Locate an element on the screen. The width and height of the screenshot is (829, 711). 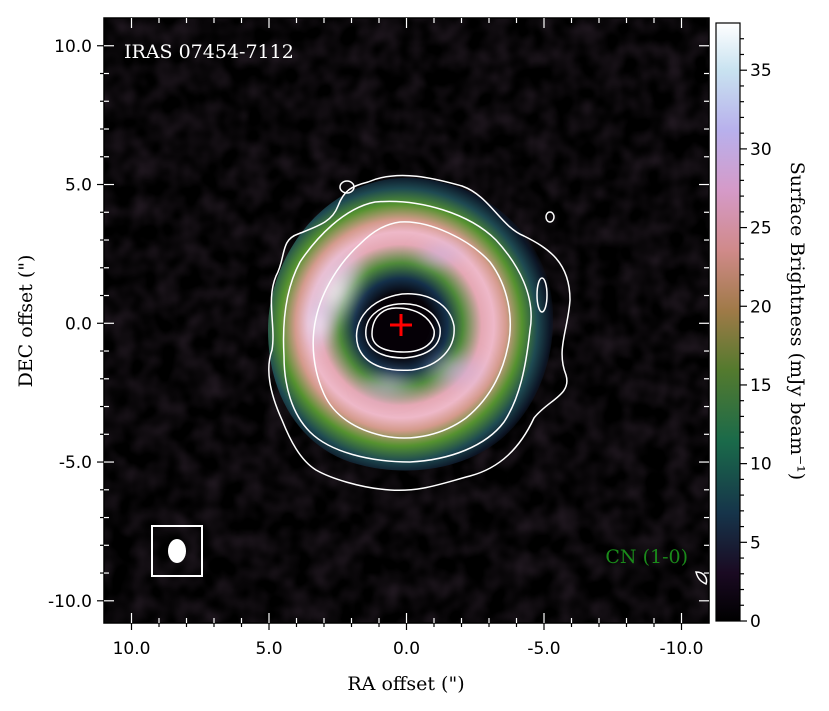
colorbar-tick-label: 25 is located at coordinates (761, 229).